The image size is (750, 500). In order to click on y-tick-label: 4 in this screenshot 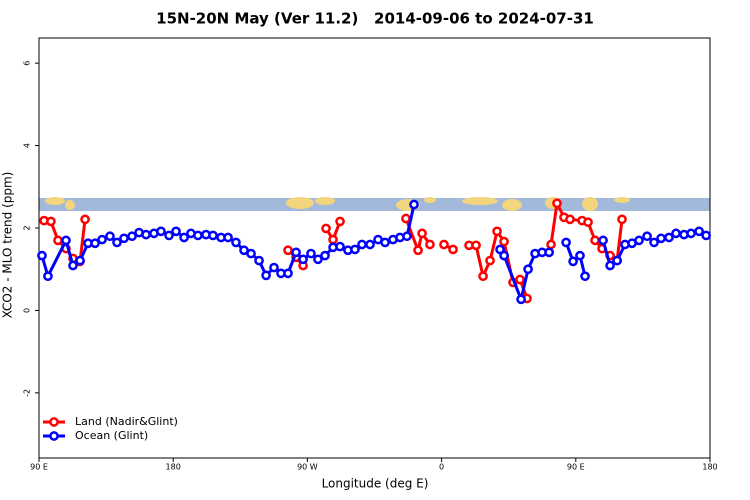, I will do `click(27, 145)`.